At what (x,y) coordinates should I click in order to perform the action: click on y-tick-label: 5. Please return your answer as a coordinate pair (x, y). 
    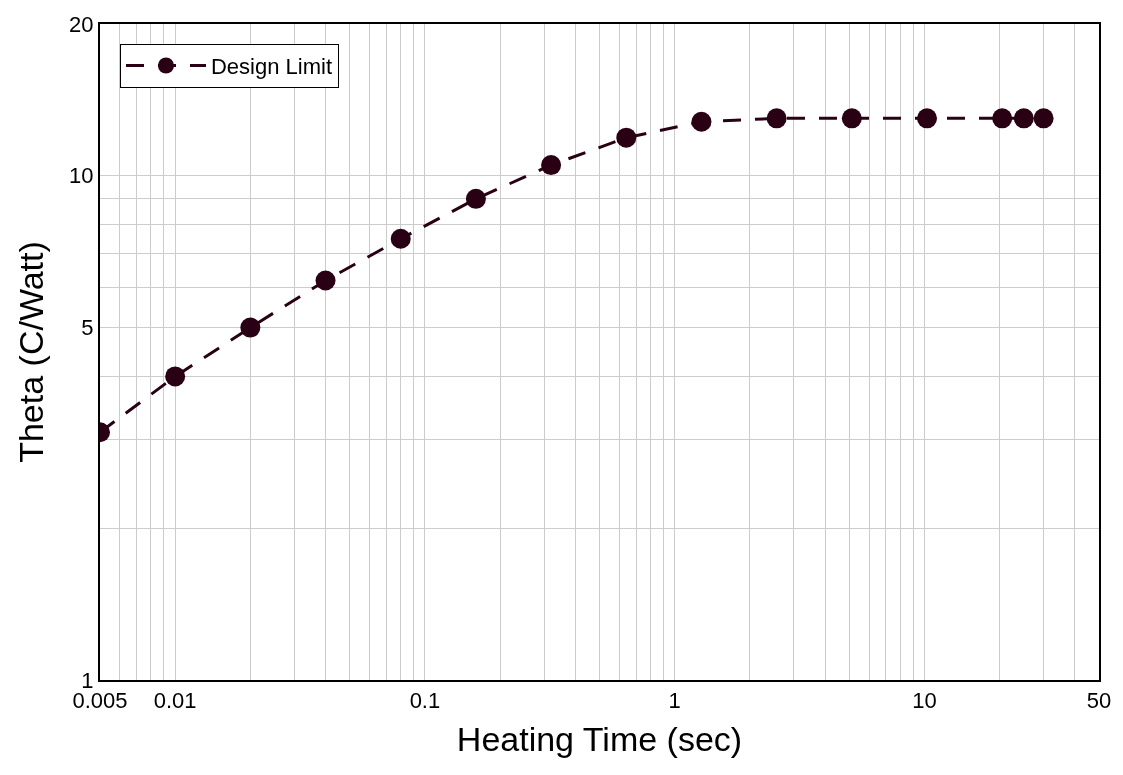
    Looking at the image, I should click on (87, 328).